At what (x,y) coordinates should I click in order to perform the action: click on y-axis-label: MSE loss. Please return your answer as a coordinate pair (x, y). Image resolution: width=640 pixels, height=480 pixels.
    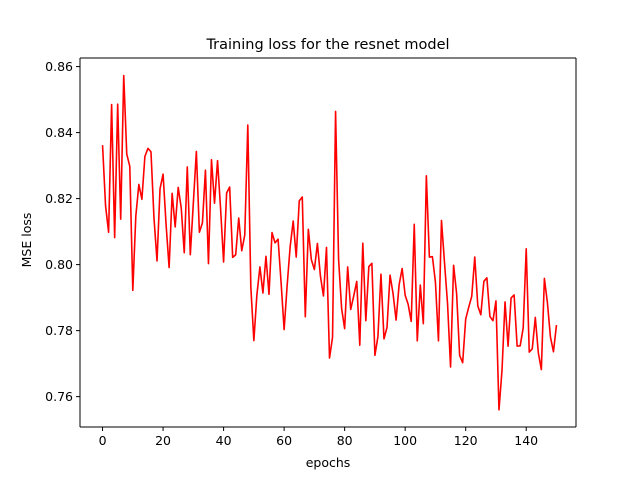
    Looking at the image, I should click on (26, 240).